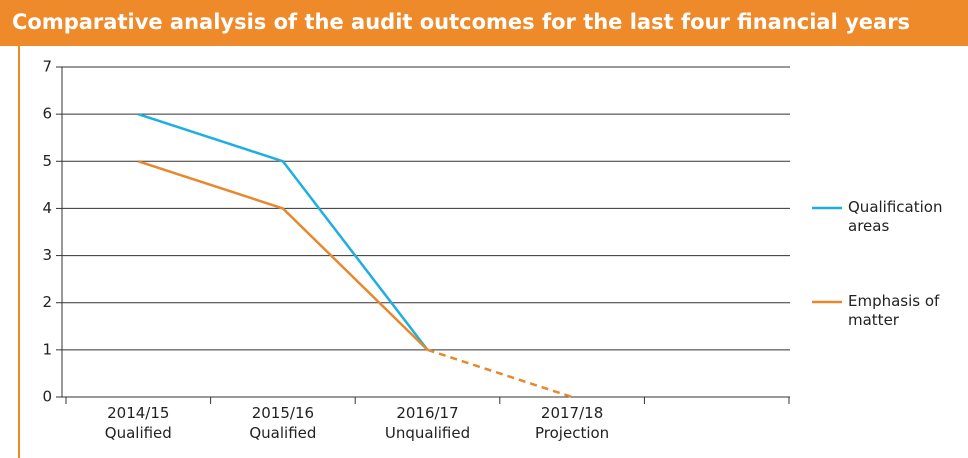  I want to click on y-tick-label: 1, so click(47, 349).